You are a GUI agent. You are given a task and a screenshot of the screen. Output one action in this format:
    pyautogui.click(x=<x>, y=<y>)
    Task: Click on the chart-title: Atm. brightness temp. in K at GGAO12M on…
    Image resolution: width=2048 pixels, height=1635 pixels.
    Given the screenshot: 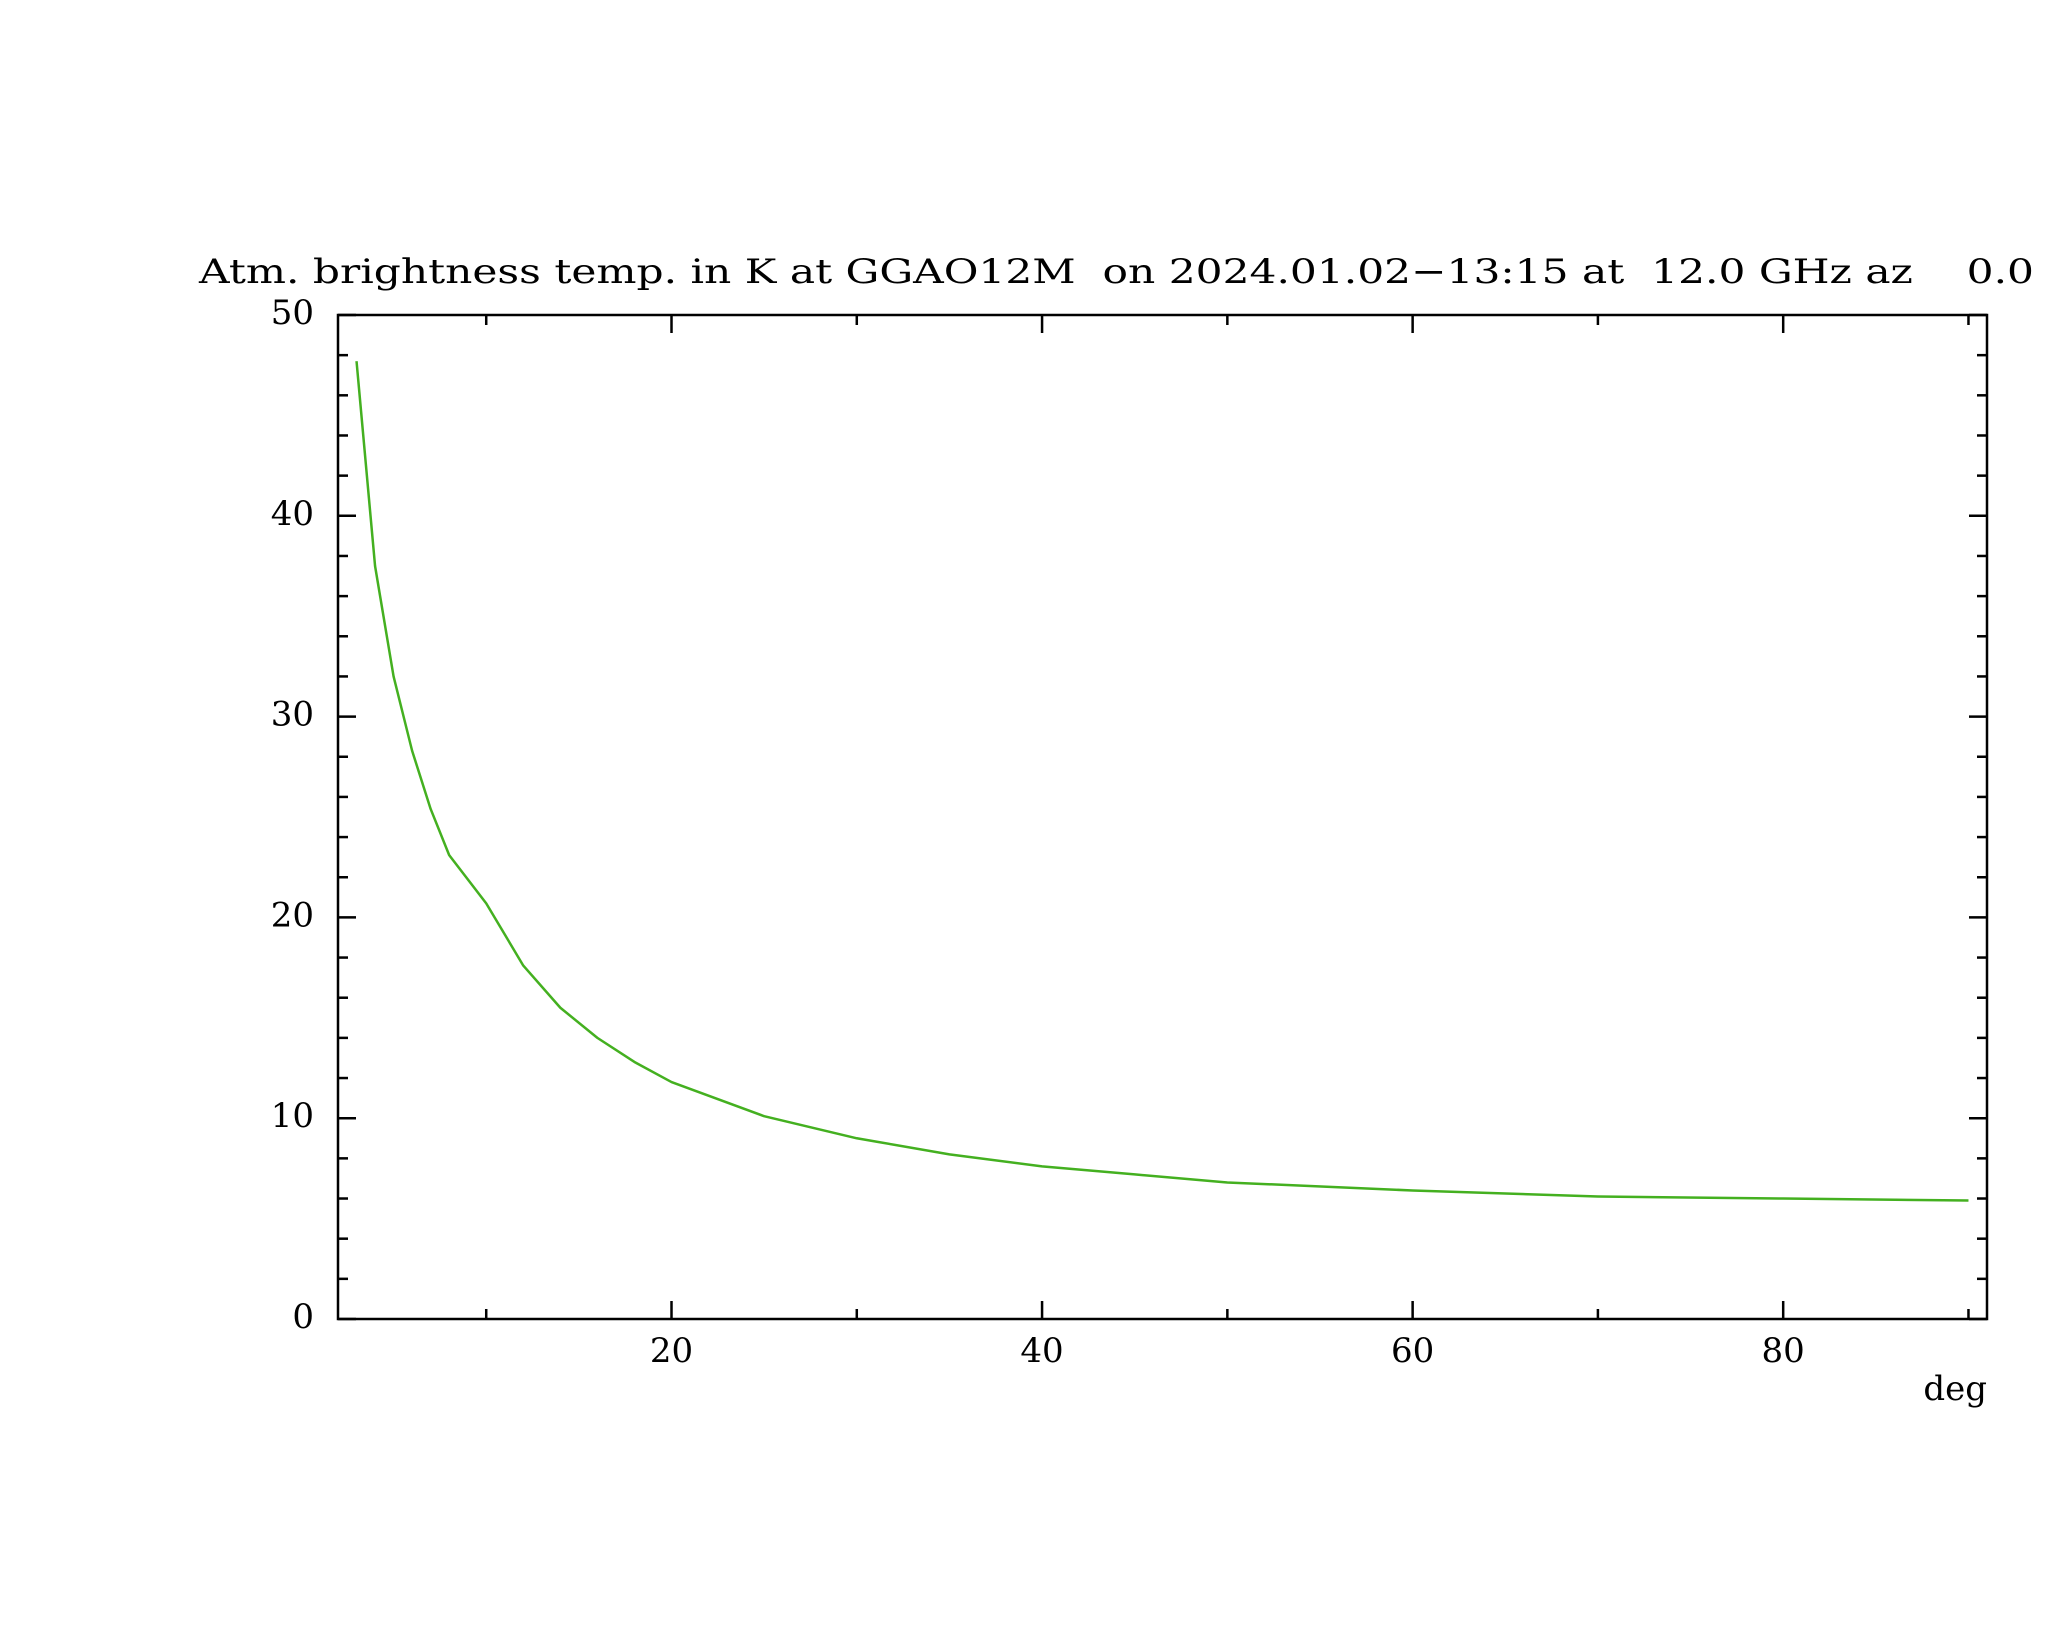 What is the action you would take?
    pyautogui.click(x=1116, y=272)
    